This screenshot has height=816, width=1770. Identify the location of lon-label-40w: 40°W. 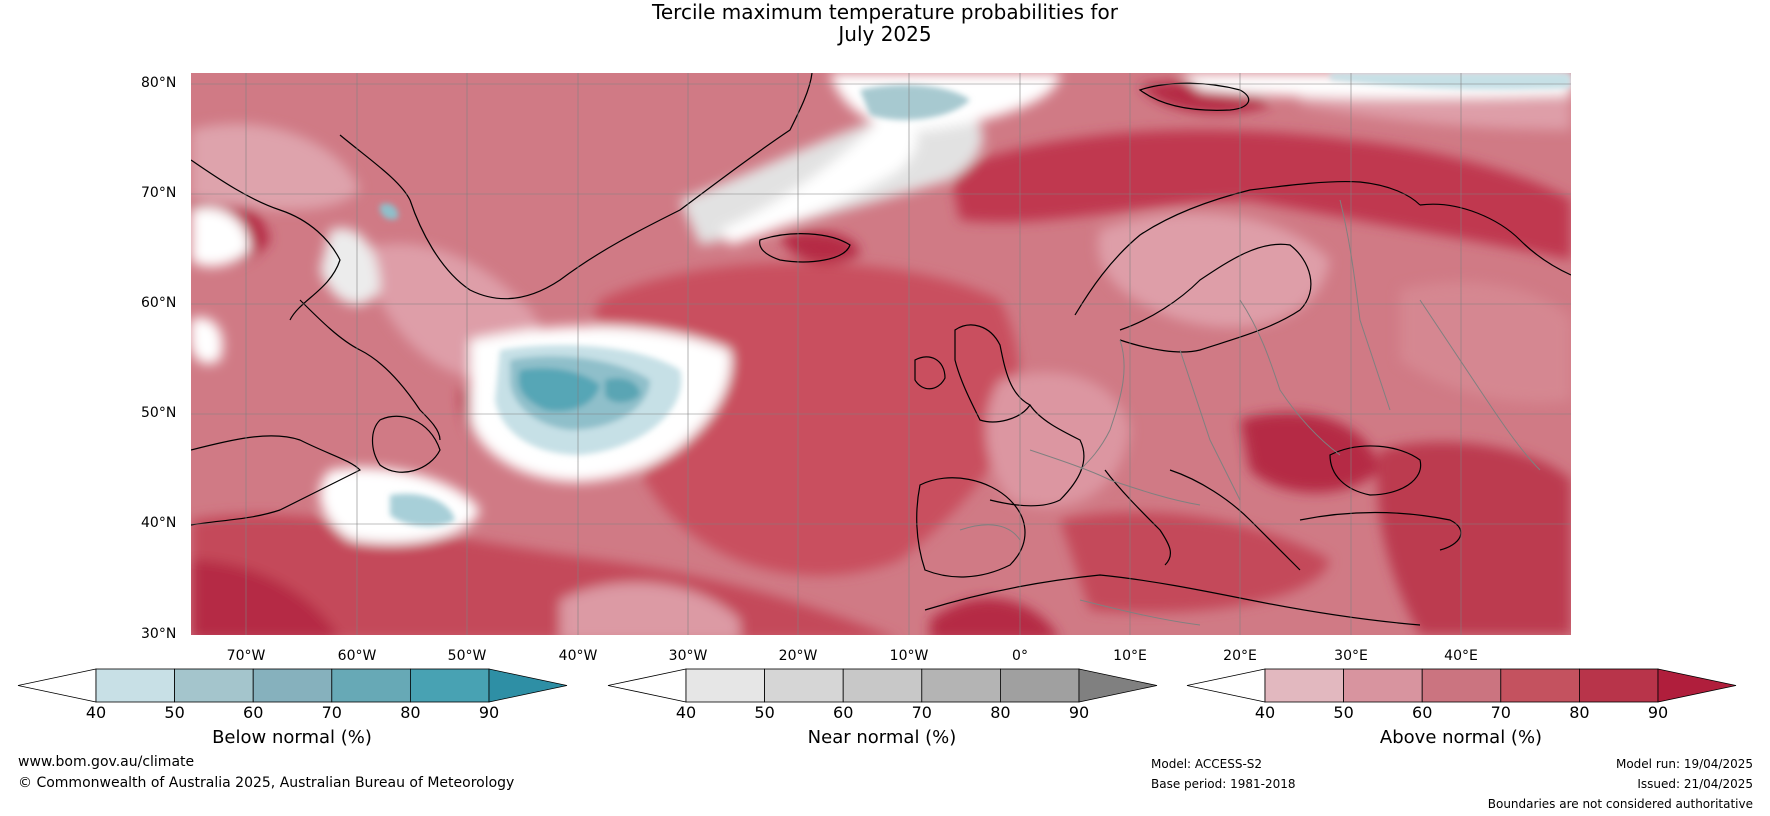
(578, 656).